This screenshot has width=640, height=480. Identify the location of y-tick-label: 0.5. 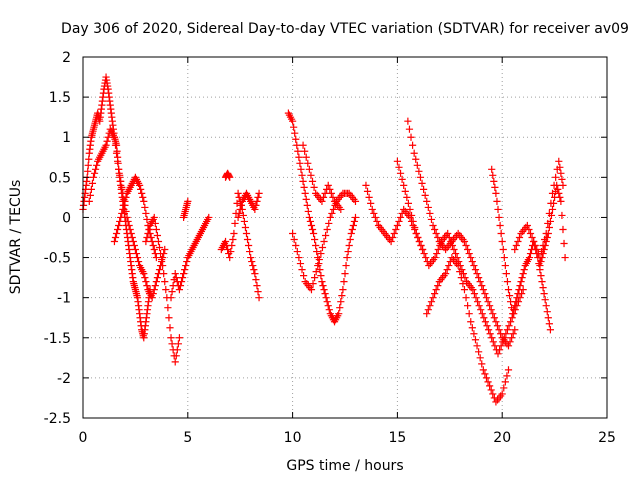
(60, 178).